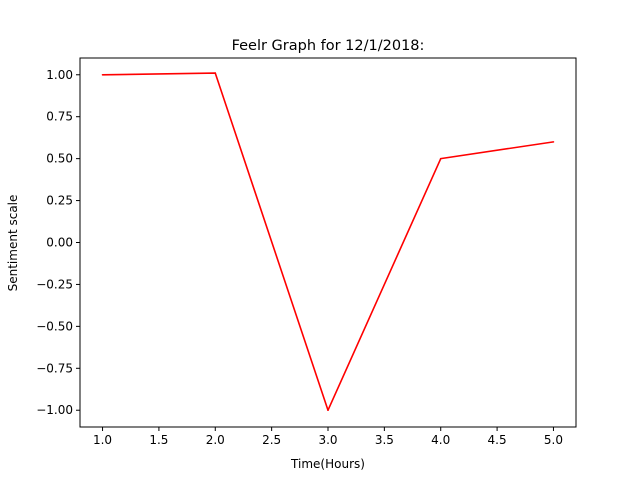  I want to click on x-tick-label: 4.0, so click(440, 440).